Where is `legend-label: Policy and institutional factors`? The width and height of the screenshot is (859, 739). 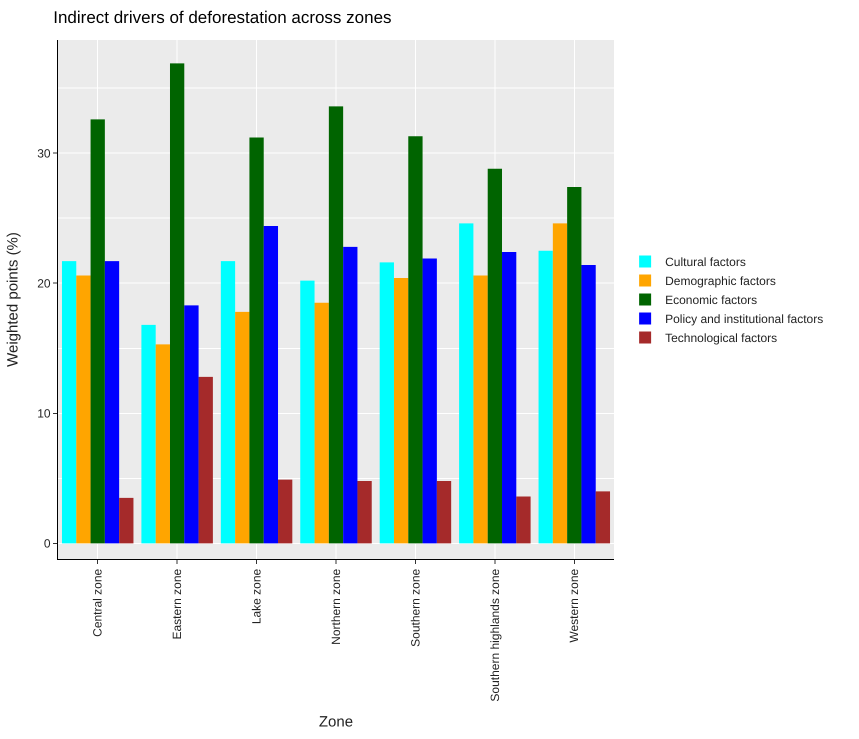
legend-label: Policy and institutional factors is located at coordinates (744, 319).